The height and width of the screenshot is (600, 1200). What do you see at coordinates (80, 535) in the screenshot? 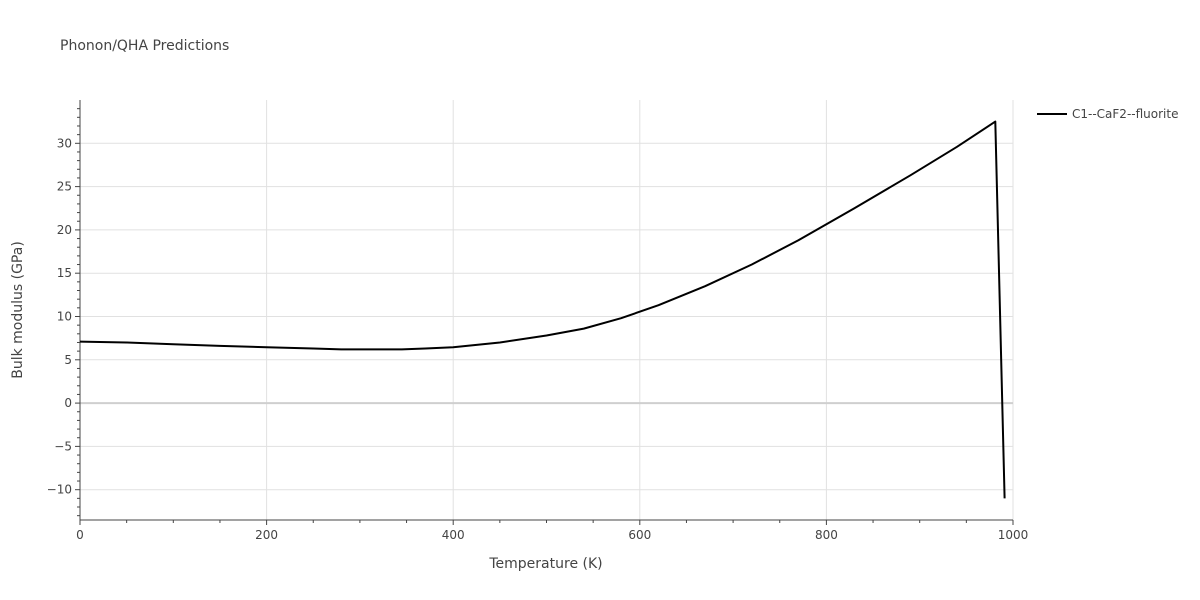
I see `x-tick-label: 0` at bounding box center [80, 535].